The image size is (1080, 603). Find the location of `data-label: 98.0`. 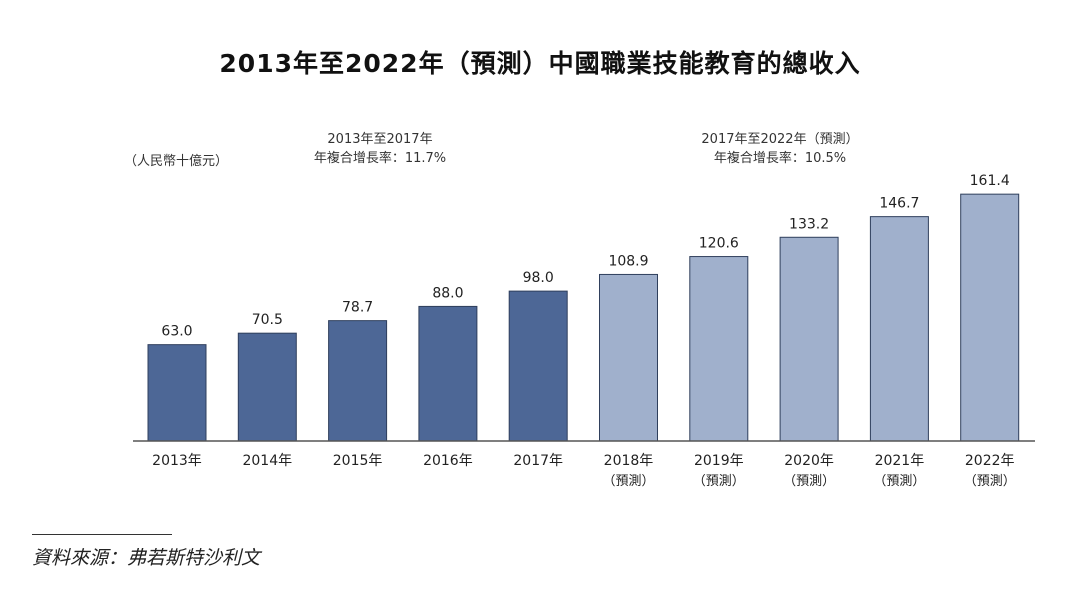

data-label: 98.0 is located at coordinates (538, 278).